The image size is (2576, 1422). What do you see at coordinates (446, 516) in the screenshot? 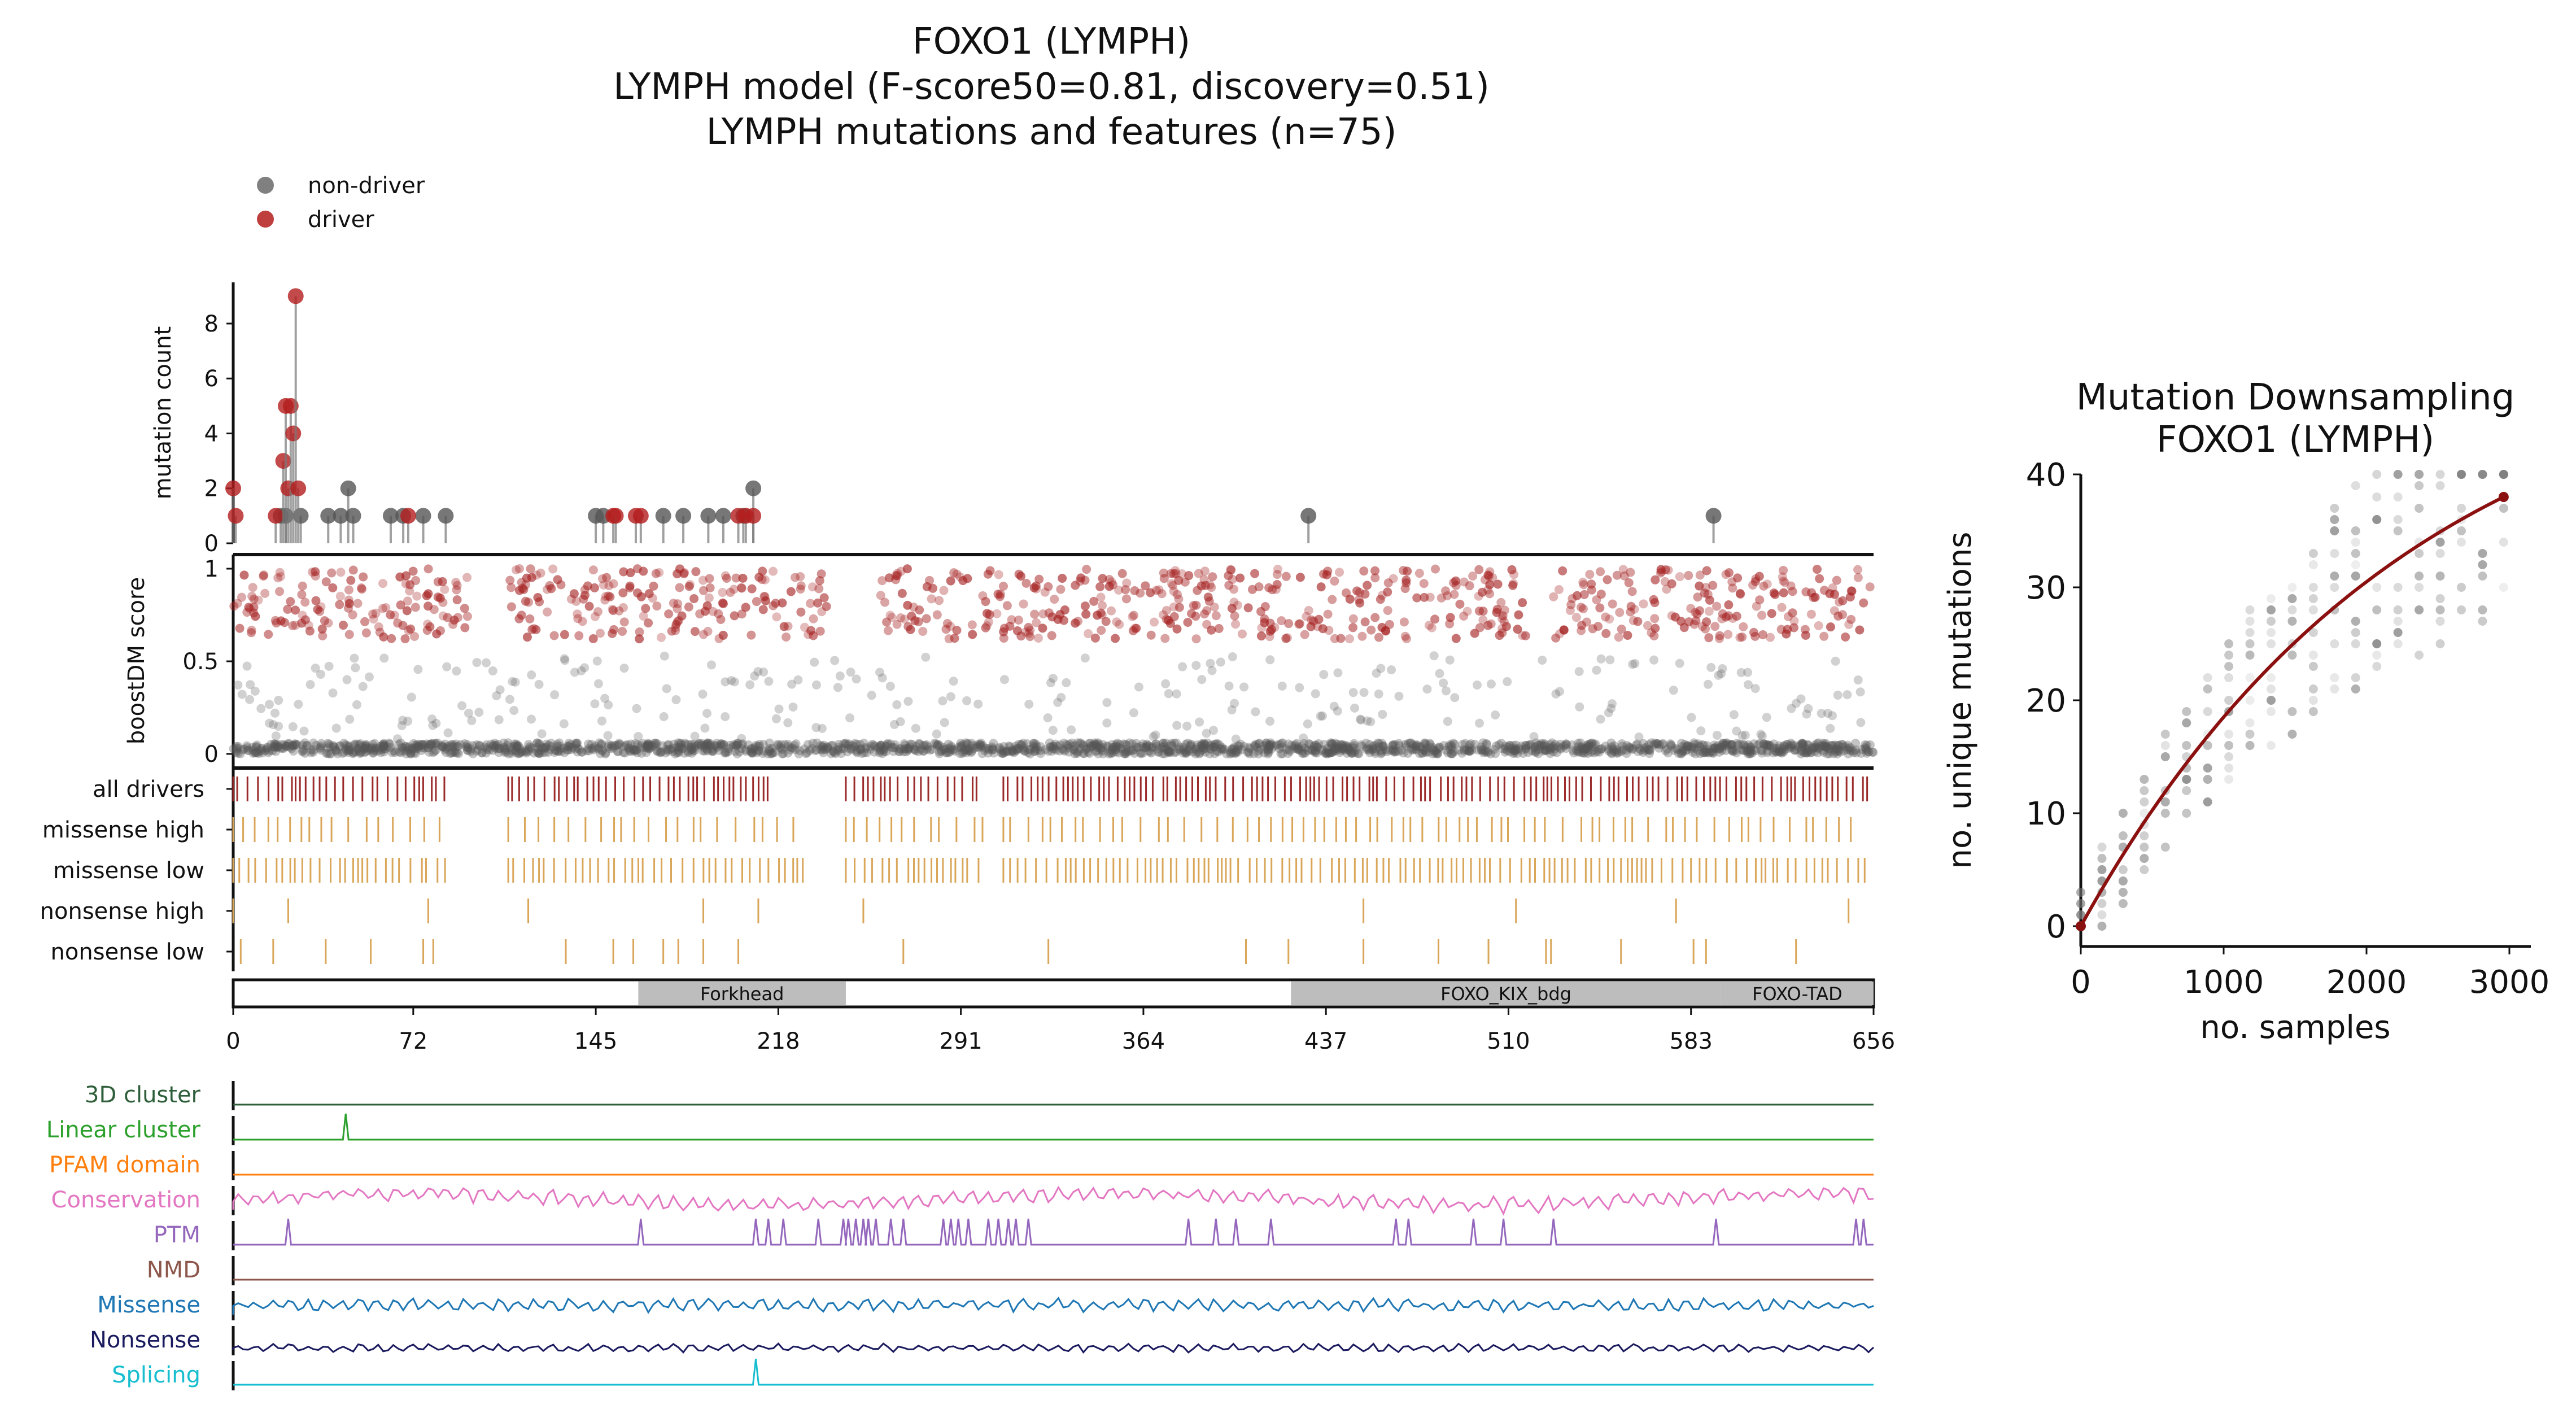
I see `non-driver-point` at bounding box center [446, 516].